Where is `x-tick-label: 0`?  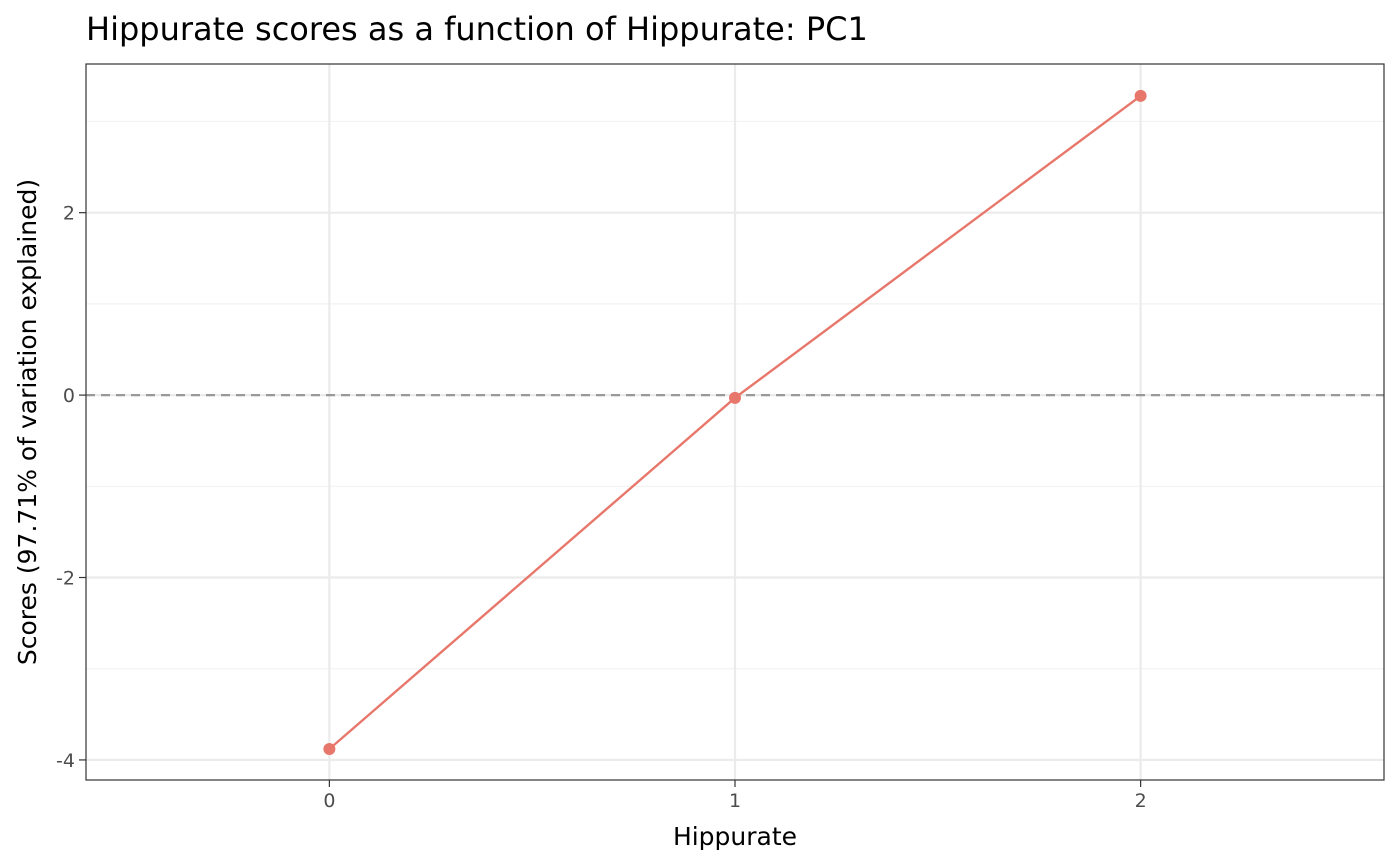
x-tick-label: 0 is located at coordinates (329, 801).